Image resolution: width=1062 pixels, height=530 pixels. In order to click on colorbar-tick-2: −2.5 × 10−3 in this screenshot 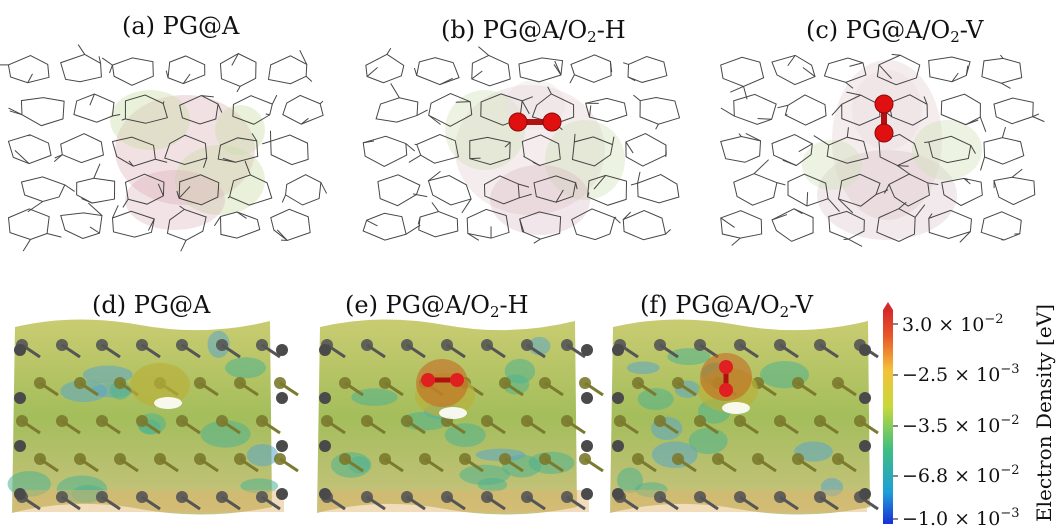, I will do `click(961, 374)`.